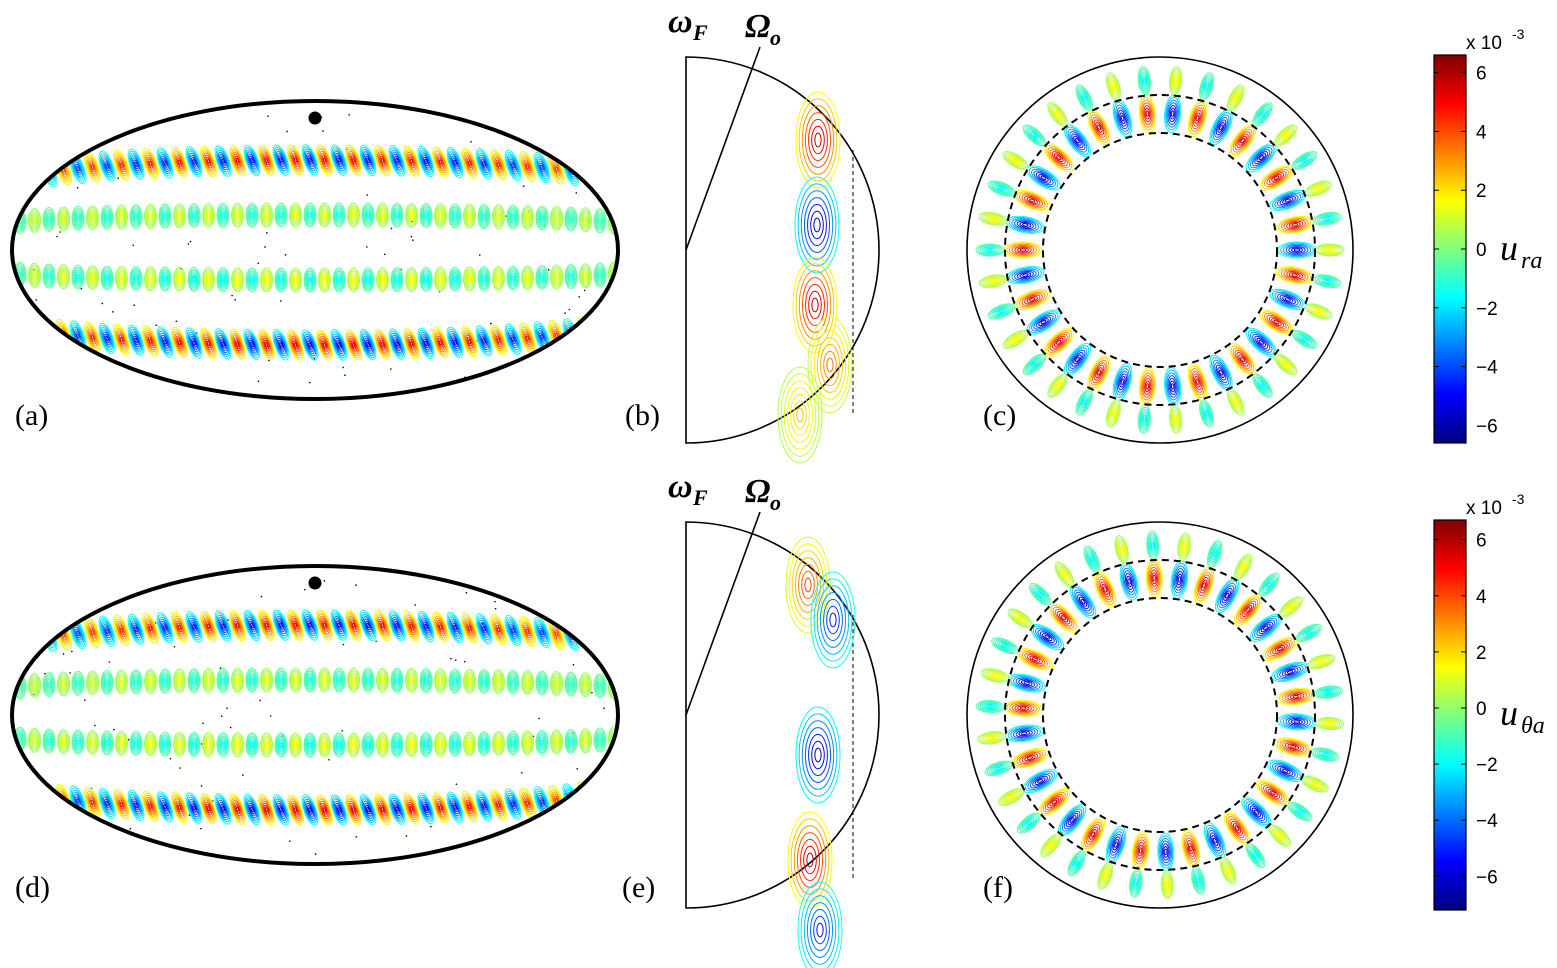 The image size is (1557, 968). What do you see at coordinates (1487, 821) in the screenshot?
I see `tick-label: −4` at bounding box center [1487, 821].